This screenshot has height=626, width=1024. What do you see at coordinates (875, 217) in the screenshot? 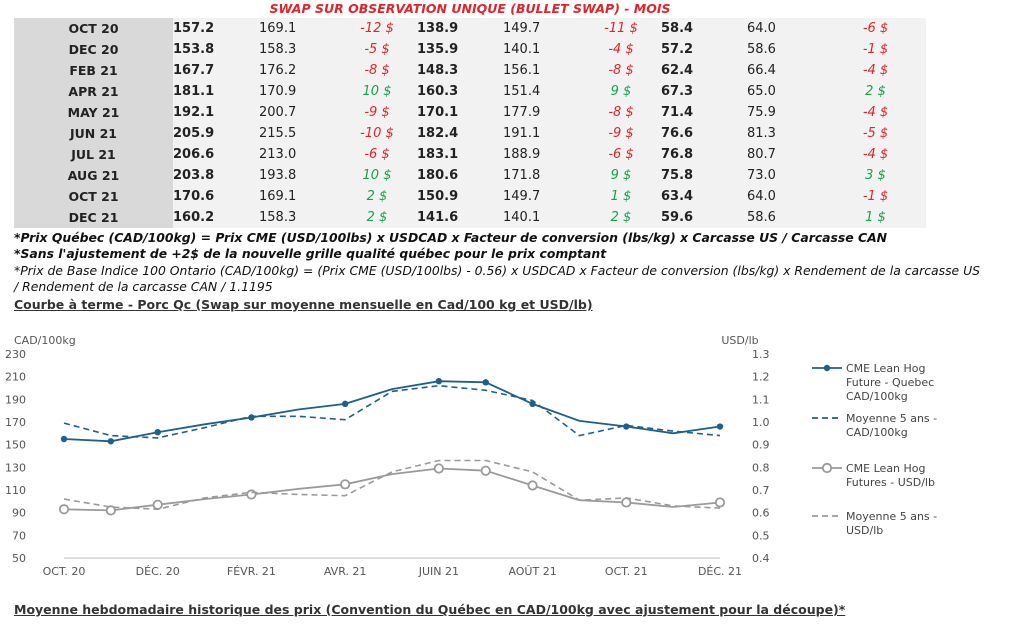
I see `cell-d3: 1 $` at bounding box center [875, 217].